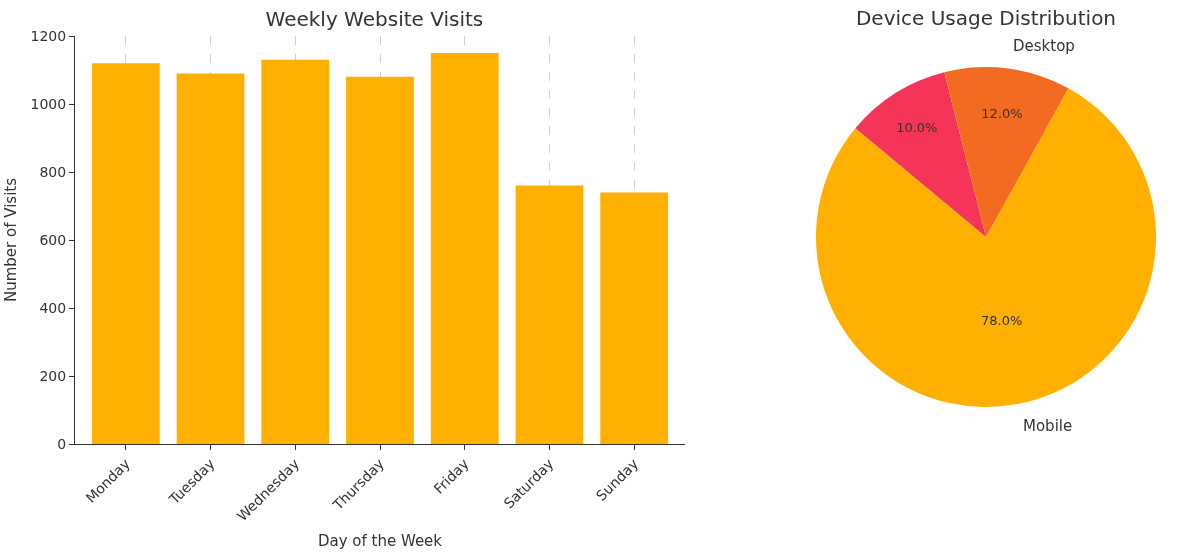 The image size is (1200, 552). I want to click on chart-title: Weekly Website Visits, so click(374, 19).